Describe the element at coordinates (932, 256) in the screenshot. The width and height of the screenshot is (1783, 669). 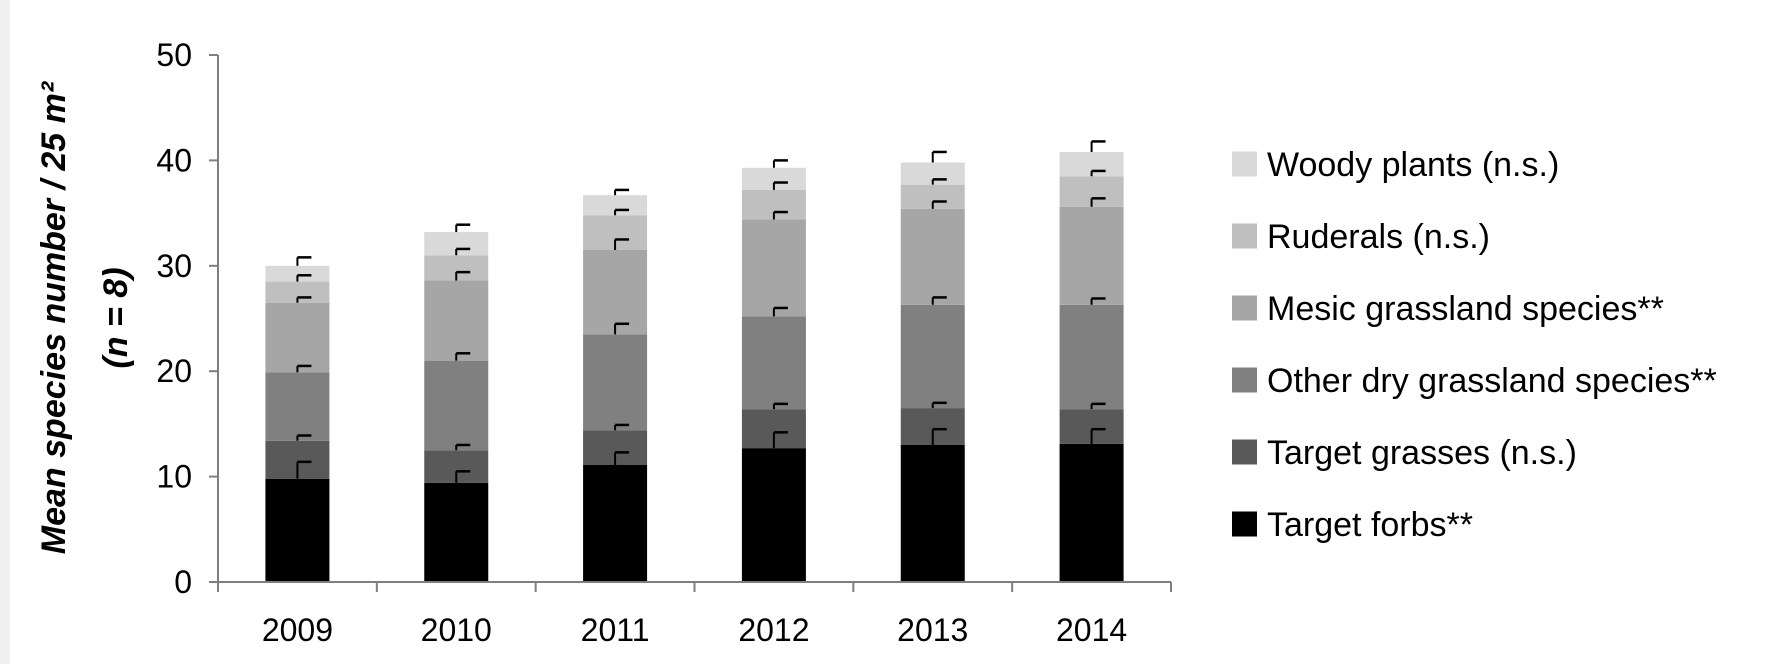
I see `bar-segment-2013-s3` at that location.